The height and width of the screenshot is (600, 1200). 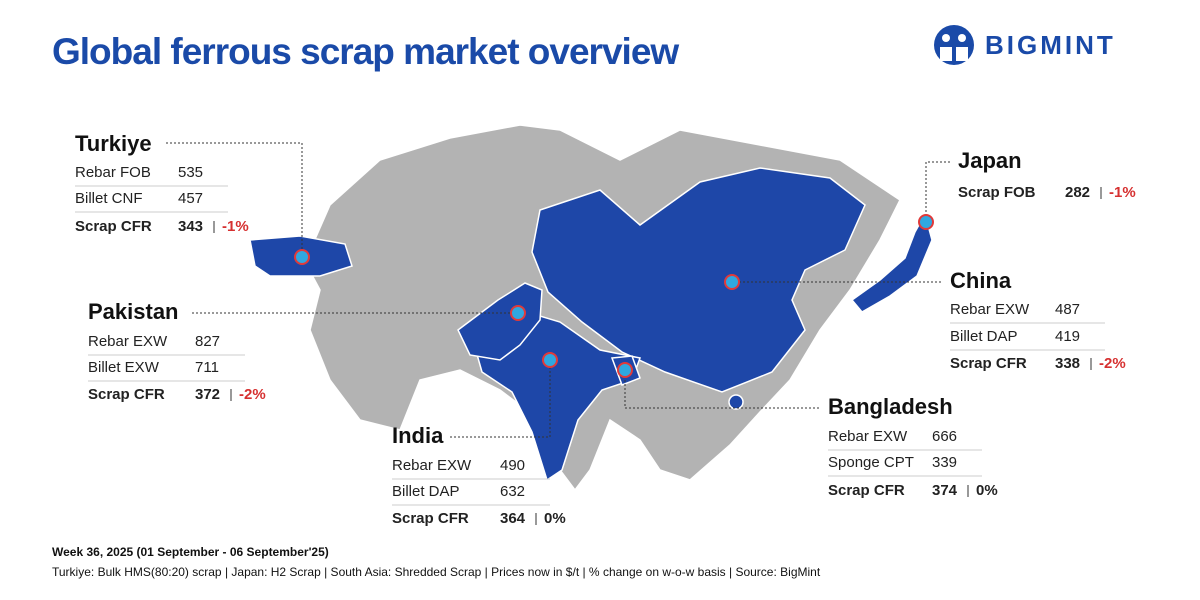 What do you see at coordinates (365, 51) in the screenshot?
I see `title: Global ferrous scrap market overview` at bounding box center [365, 51].